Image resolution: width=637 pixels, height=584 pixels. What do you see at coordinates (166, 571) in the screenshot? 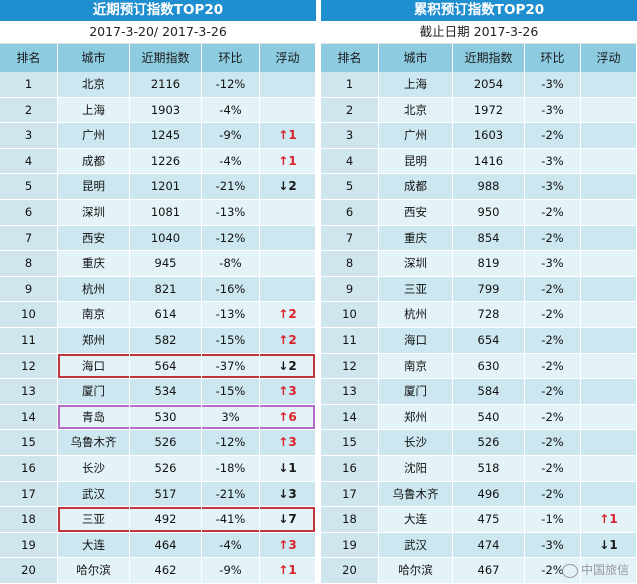
I see `index-cell: 462` at bounding box center [166, 571].